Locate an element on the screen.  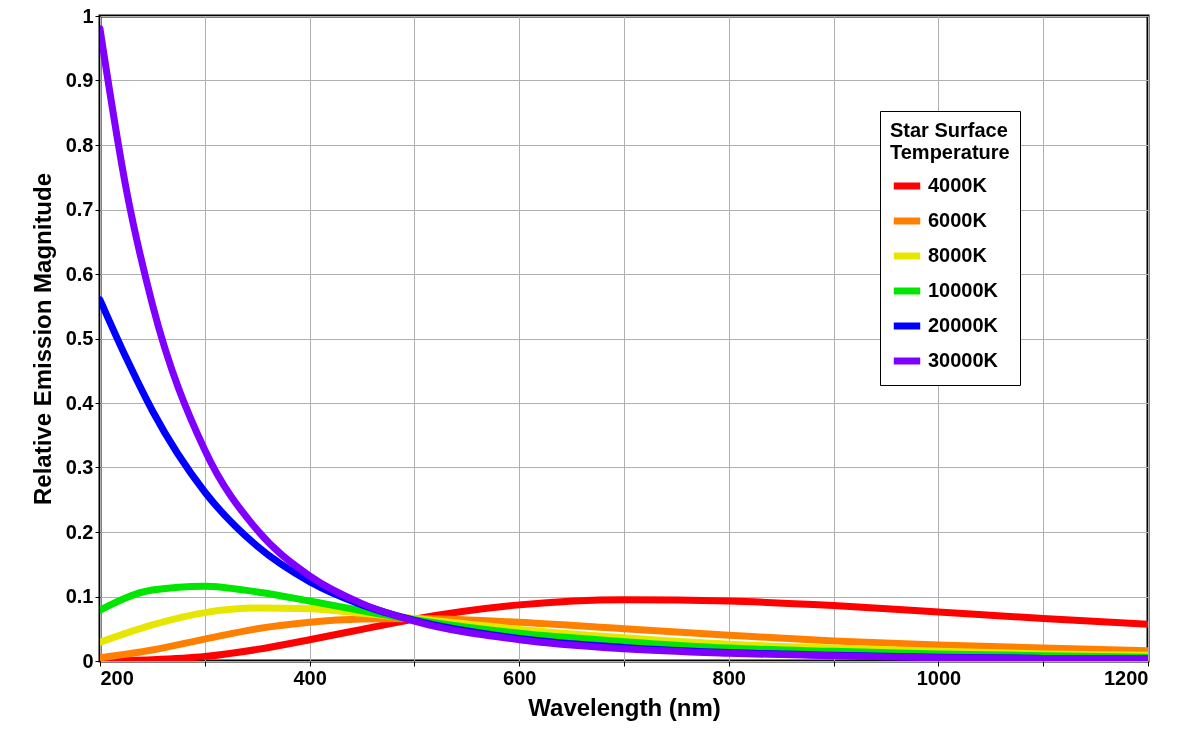
x-tick-label: 1200 is located at coordinates (1126, 677).